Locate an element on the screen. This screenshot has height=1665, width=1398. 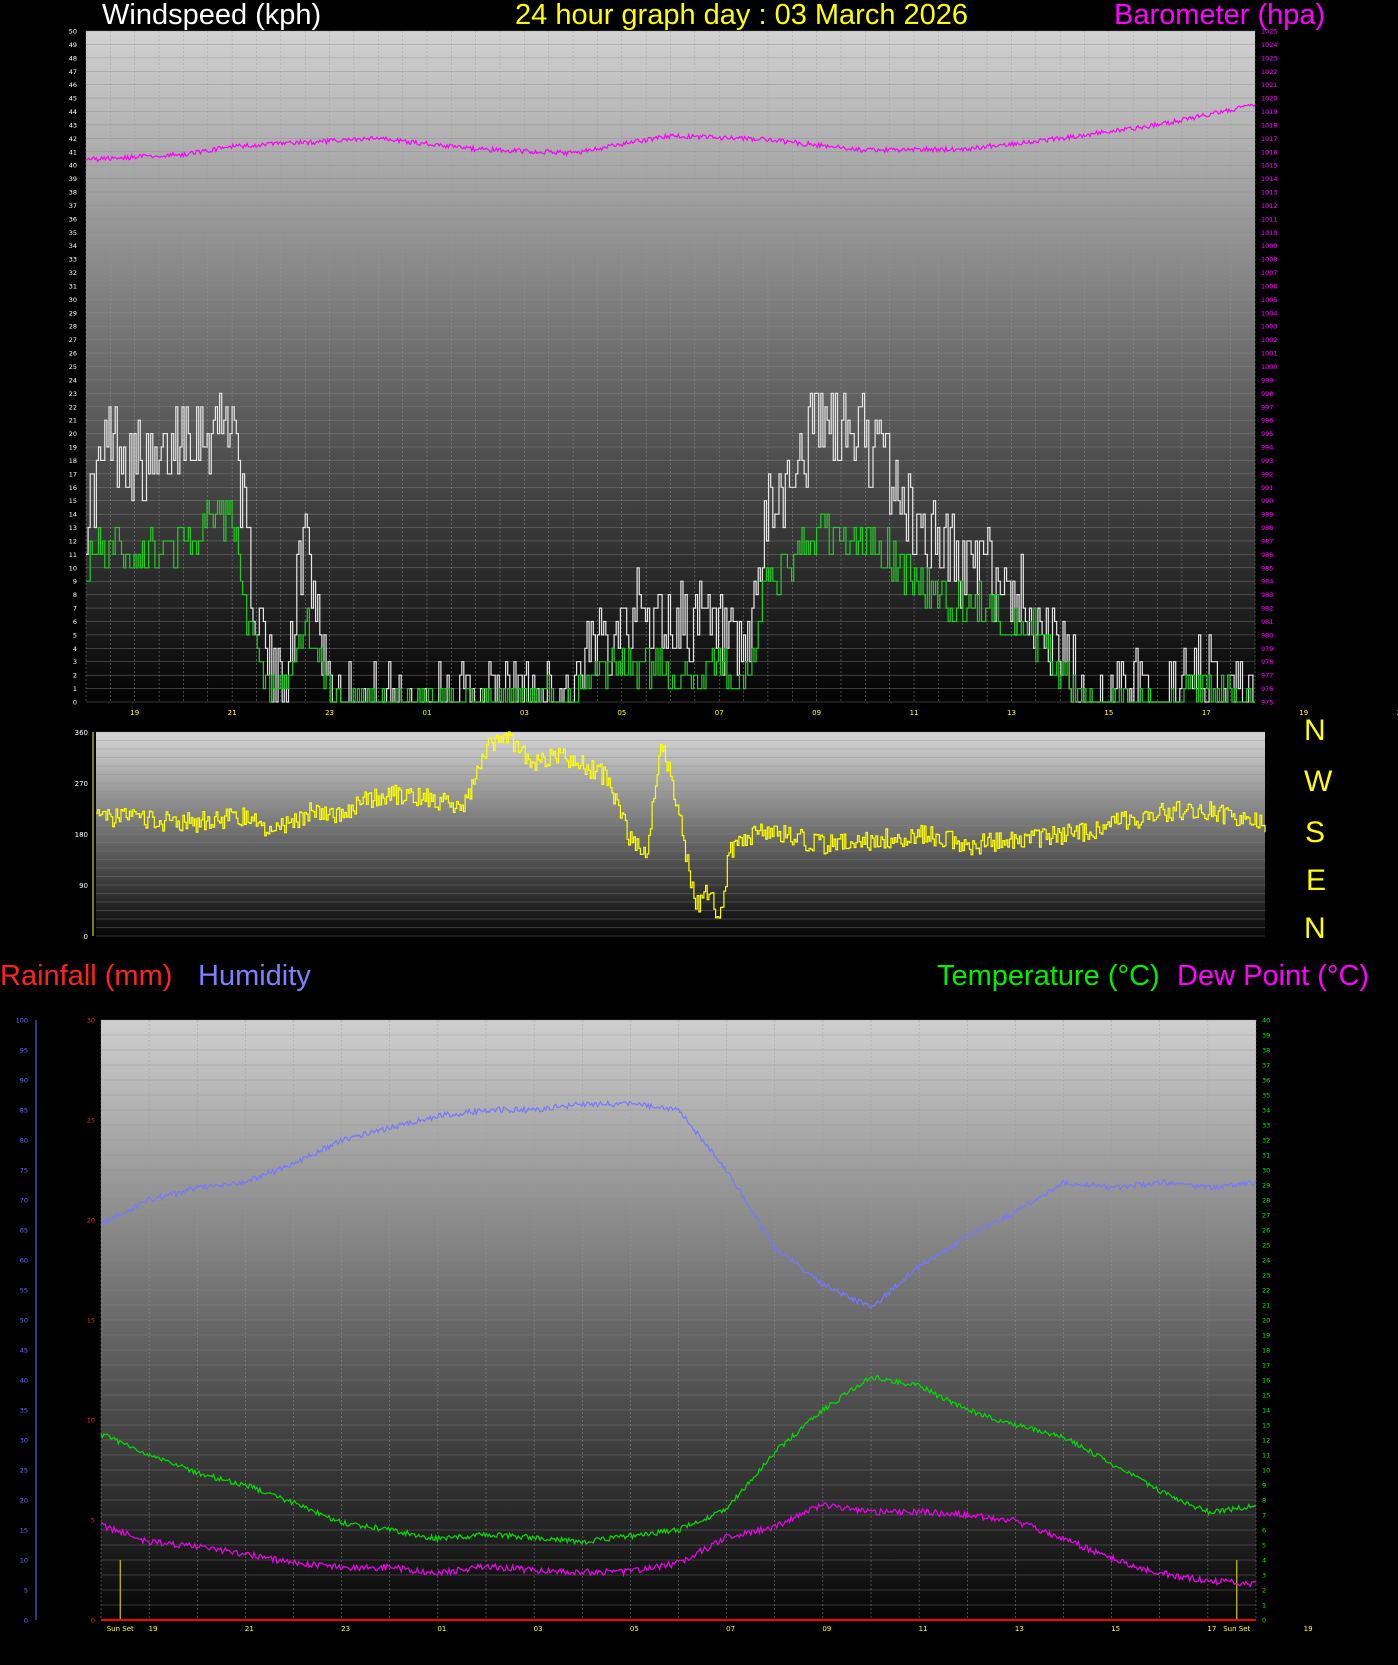
windspeed-tick-label: 5 is located at coordinates (75, 635).